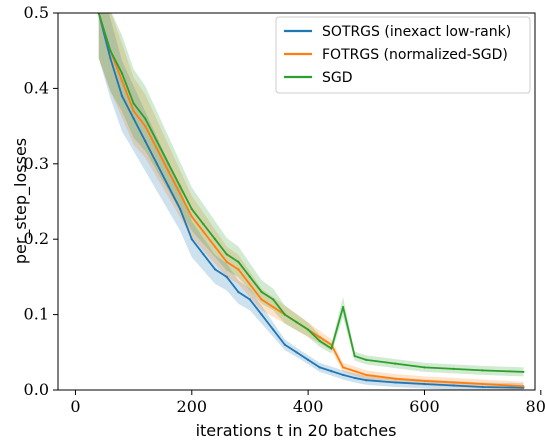 The image size is (545, 443). What do you see at coordinates (41, 201) in the screenshot?
I see `y-axis-ticks: 0.0 0.1 0.2 0.3 0.4 0.5` at bounding box center [41, 201].